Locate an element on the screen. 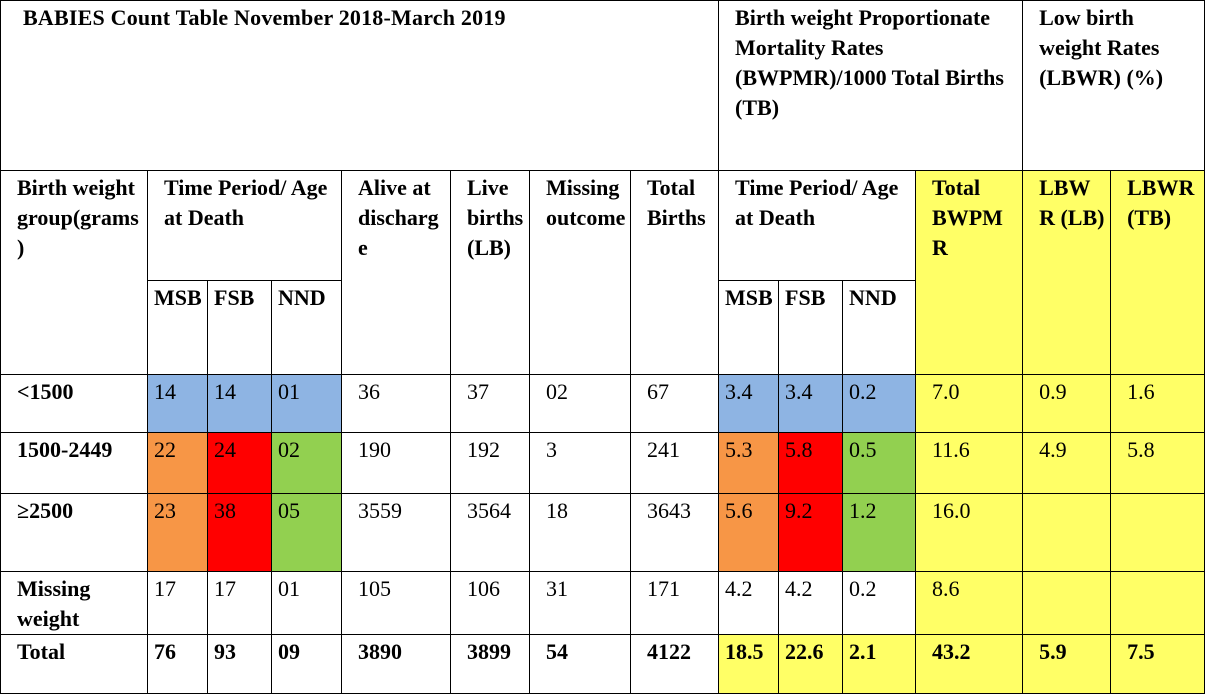 Image resolution: width=1206 pixels, height=694 pixels. total-births-header: Total Births is located at coordinates (674, 272).